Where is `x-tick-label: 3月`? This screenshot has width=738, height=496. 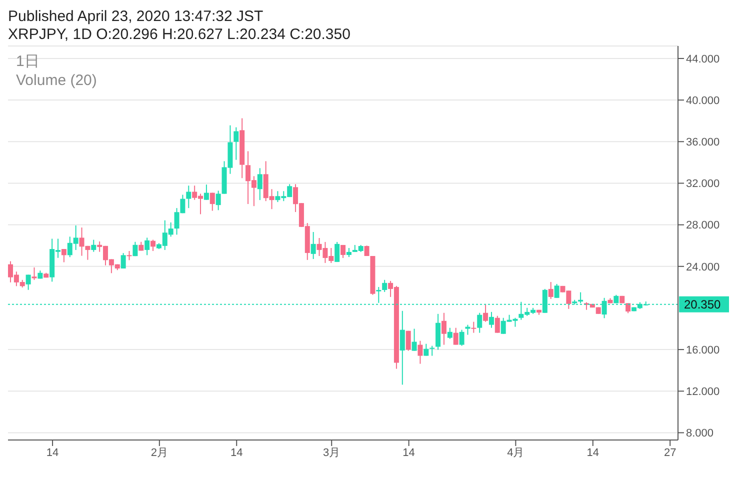 x-tick-label: 3月 is located at coordinates (331, 452).